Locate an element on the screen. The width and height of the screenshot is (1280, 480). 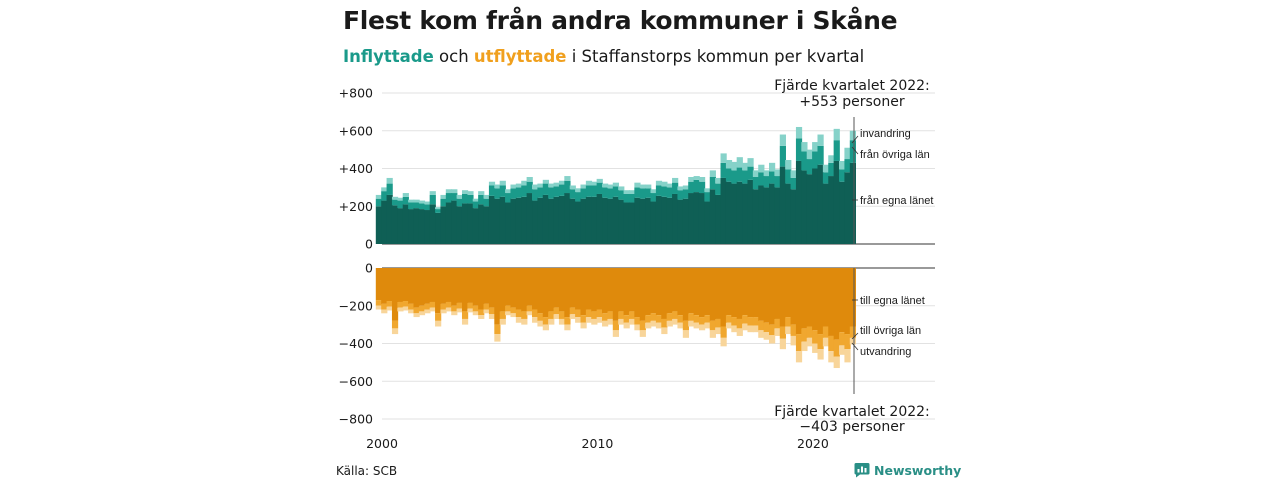
leader-till-ovriga-lan is located at coordinates (855, 336).